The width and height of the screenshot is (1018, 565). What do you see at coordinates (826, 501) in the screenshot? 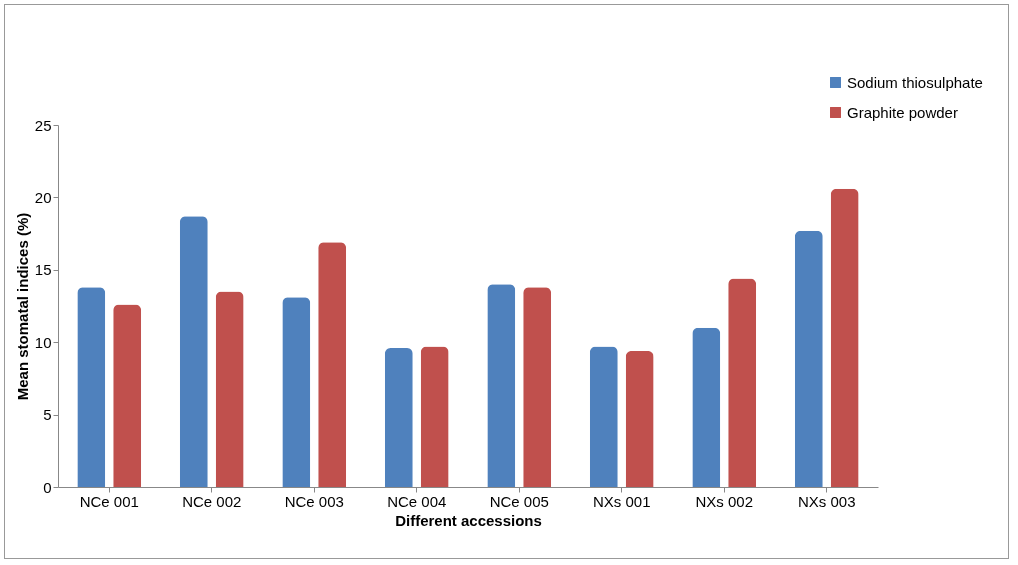
I see `x-tick-label: NXs 003` at bounding box center [826, 501].